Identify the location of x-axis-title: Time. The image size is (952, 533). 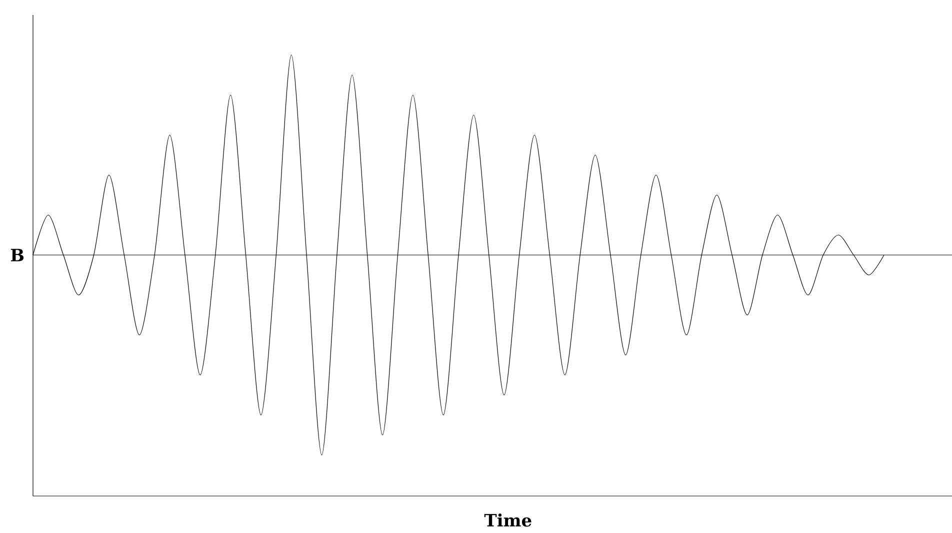
(508, 520).